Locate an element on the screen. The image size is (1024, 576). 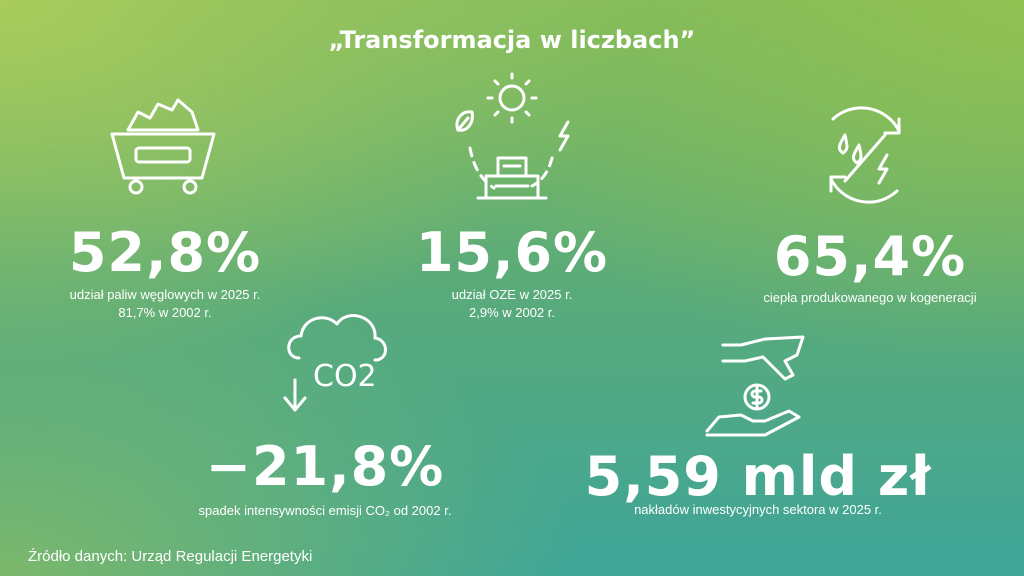
renewable-icon is located at coordinates (512, 136).